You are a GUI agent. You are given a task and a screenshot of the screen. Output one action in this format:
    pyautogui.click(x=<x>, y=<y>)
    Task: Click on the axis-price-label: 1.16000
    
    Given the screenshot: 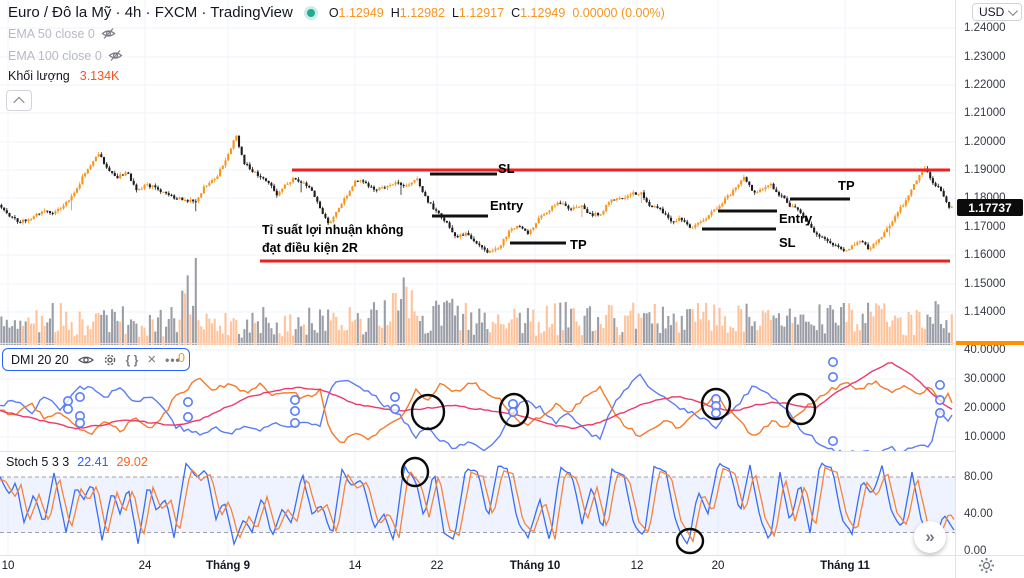 What is the action you would take?
    pyautogui.click(x=985, y=255)
    